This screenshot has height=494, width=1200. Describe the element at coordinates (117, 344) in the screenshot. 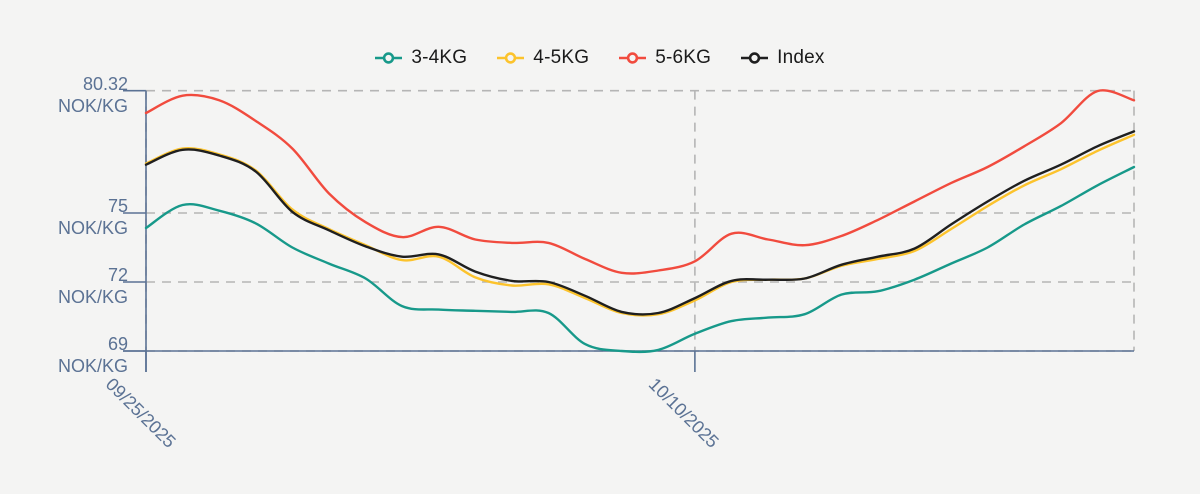

I see `y-tick-value: 69` at that location.